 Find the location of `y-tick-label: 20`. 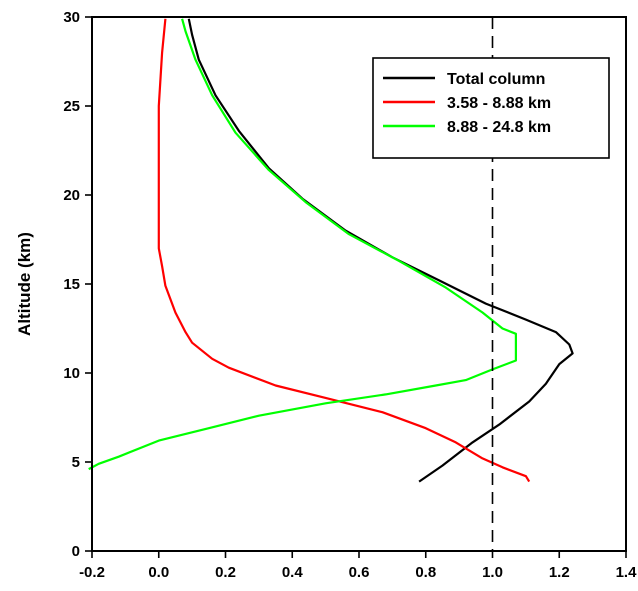

y-tick-label: 20 is located at coordinates (71, 195).